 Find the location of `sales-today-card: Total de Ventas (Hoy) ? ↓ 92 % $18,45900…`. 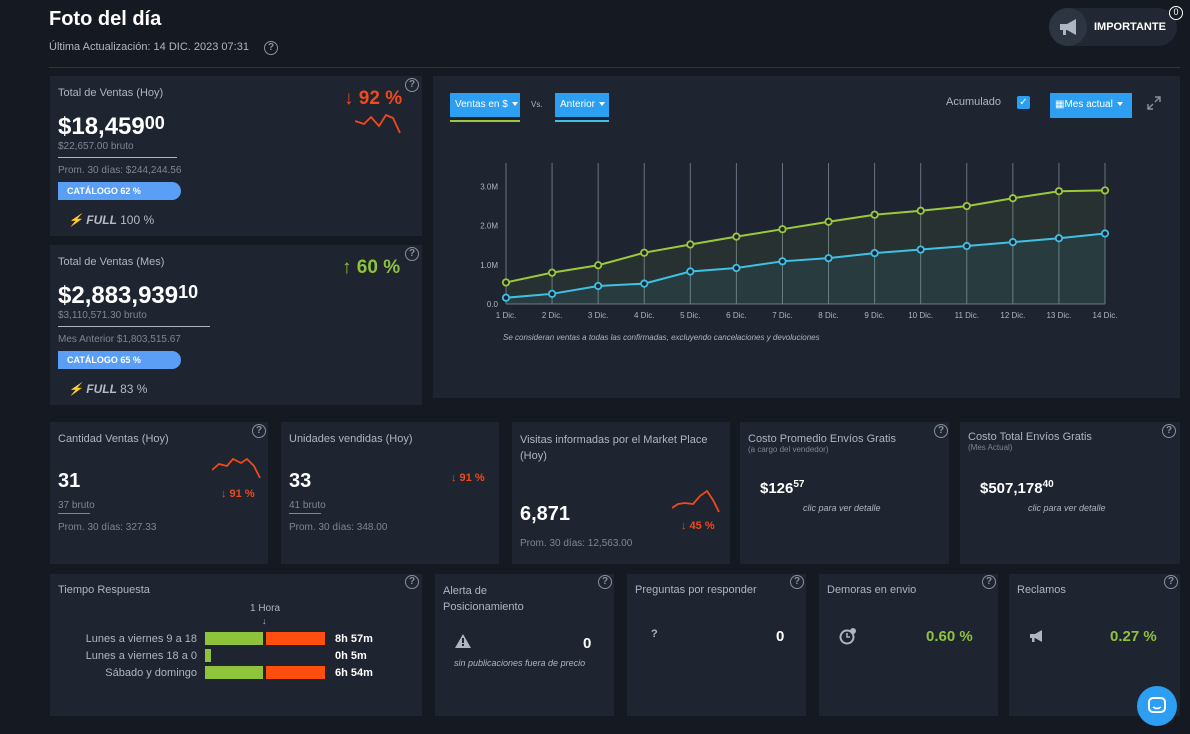

sales-today-card: Total de Ventas (Hoy) ? ↓ 92 % $18,45900… is located at coordinates (236, 156).